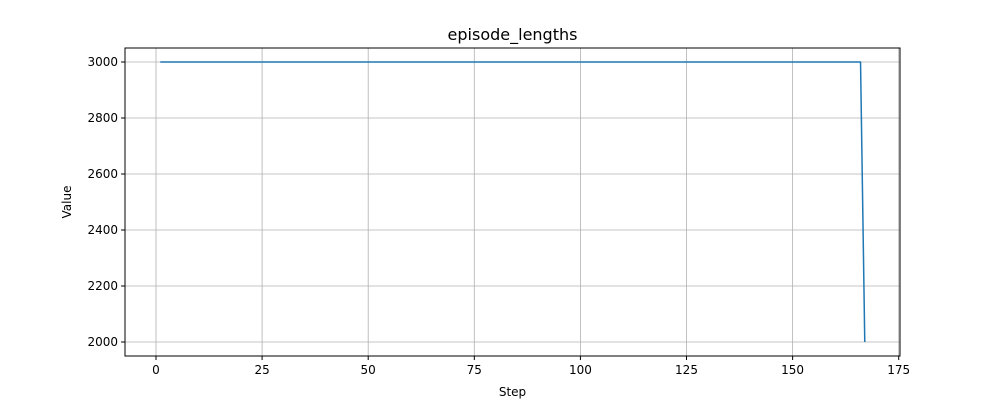  Describe the element at coordinates (261, 370) in the screenshot. I see `x-tick-label: 25` at that location.